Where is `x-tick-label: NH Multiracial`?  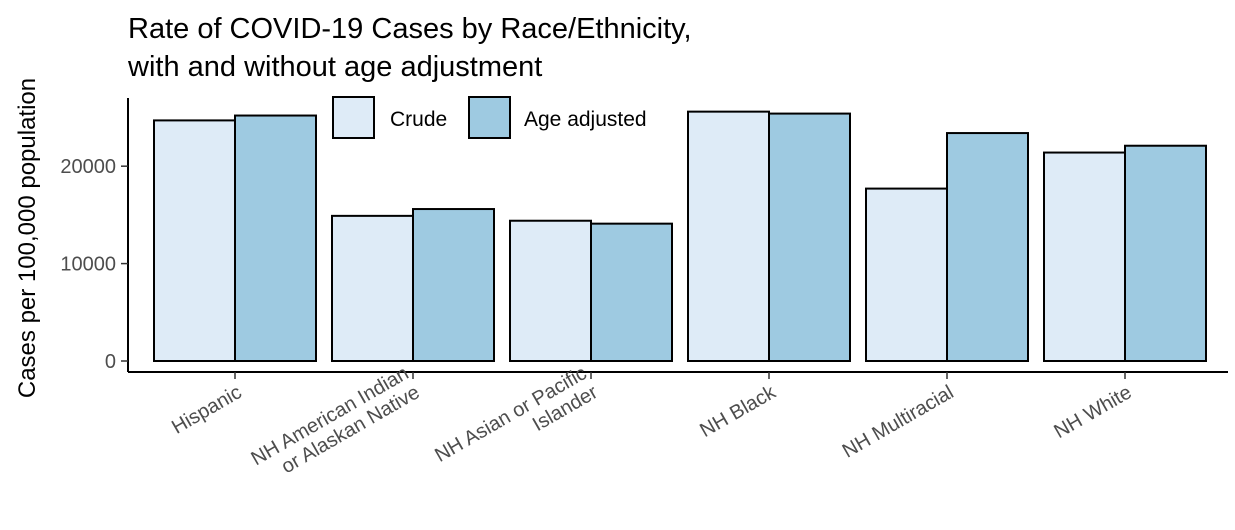
x-tick-label: NH Multiracial is located at coordinates (898, 421).